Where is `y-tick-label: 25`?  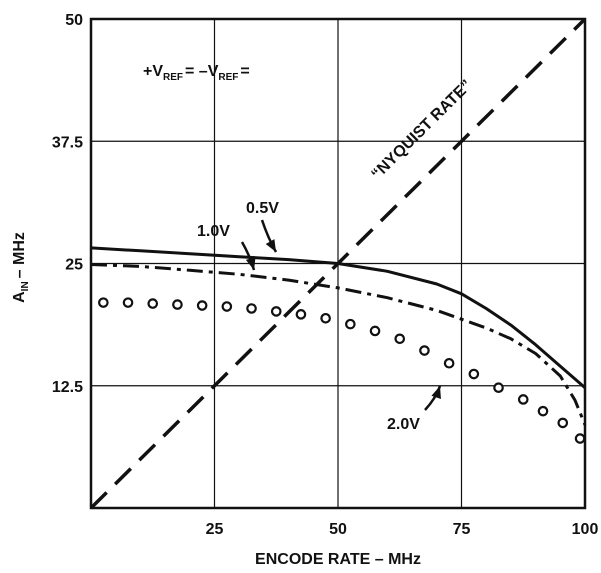
y-tick-label: 25 is located at coordinates (74, 265).